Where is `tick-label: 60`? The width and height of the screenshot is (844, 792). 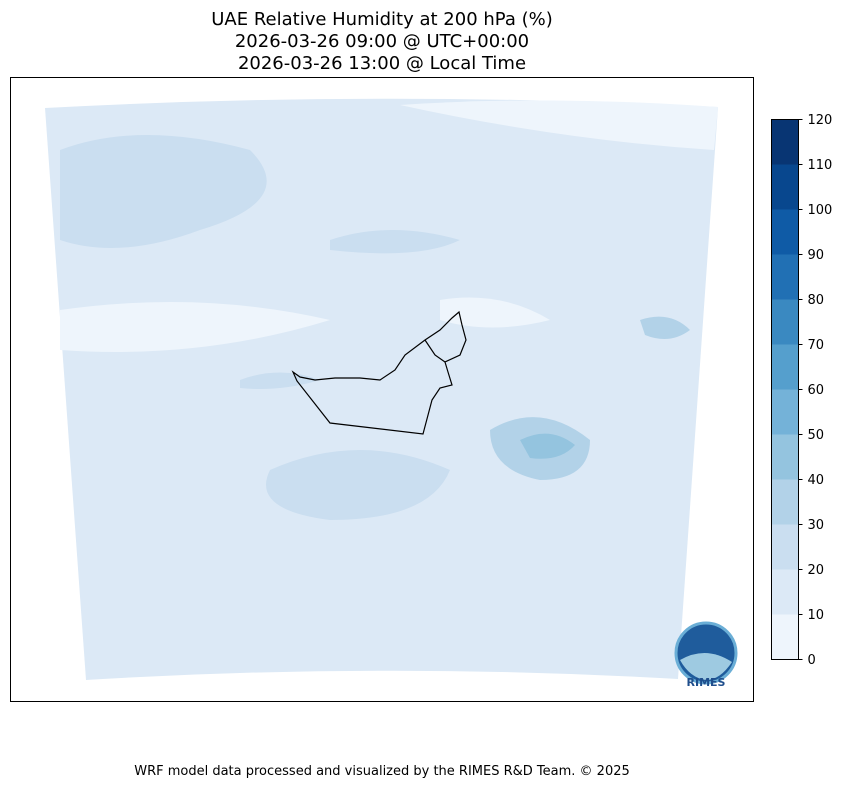 tick-label: 60 is located at coordinates (816, 390).